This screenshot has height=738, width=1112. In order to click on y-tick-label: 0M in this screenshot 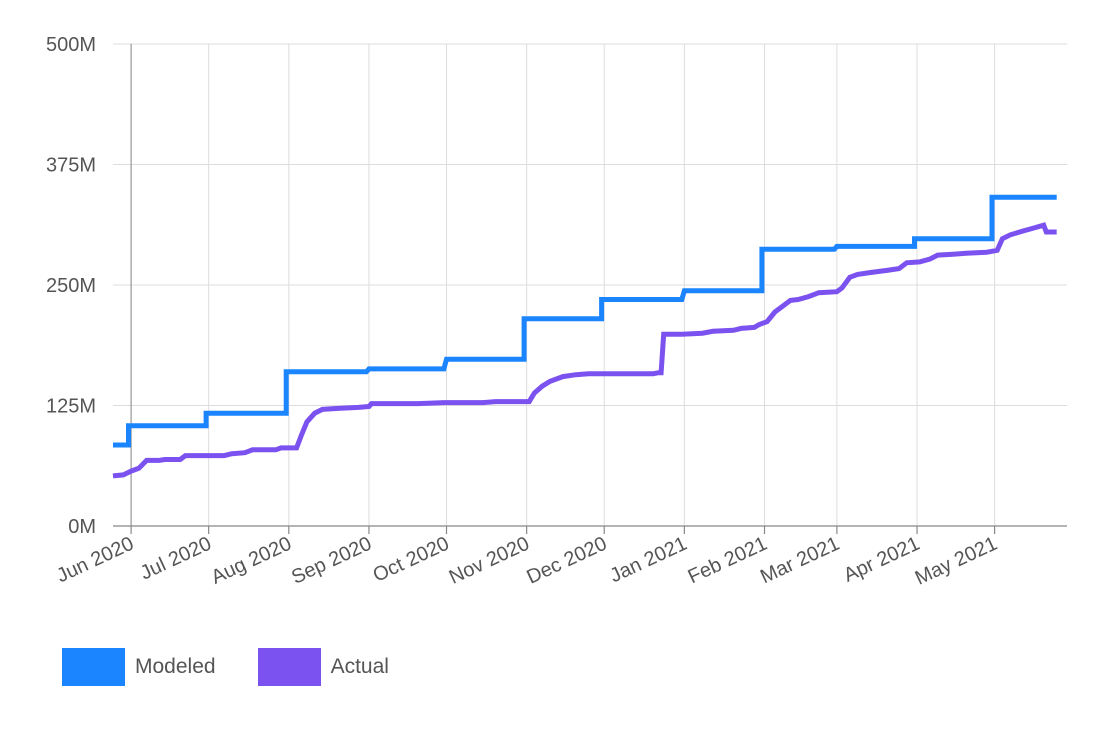, I will do `click(82, 527)`.